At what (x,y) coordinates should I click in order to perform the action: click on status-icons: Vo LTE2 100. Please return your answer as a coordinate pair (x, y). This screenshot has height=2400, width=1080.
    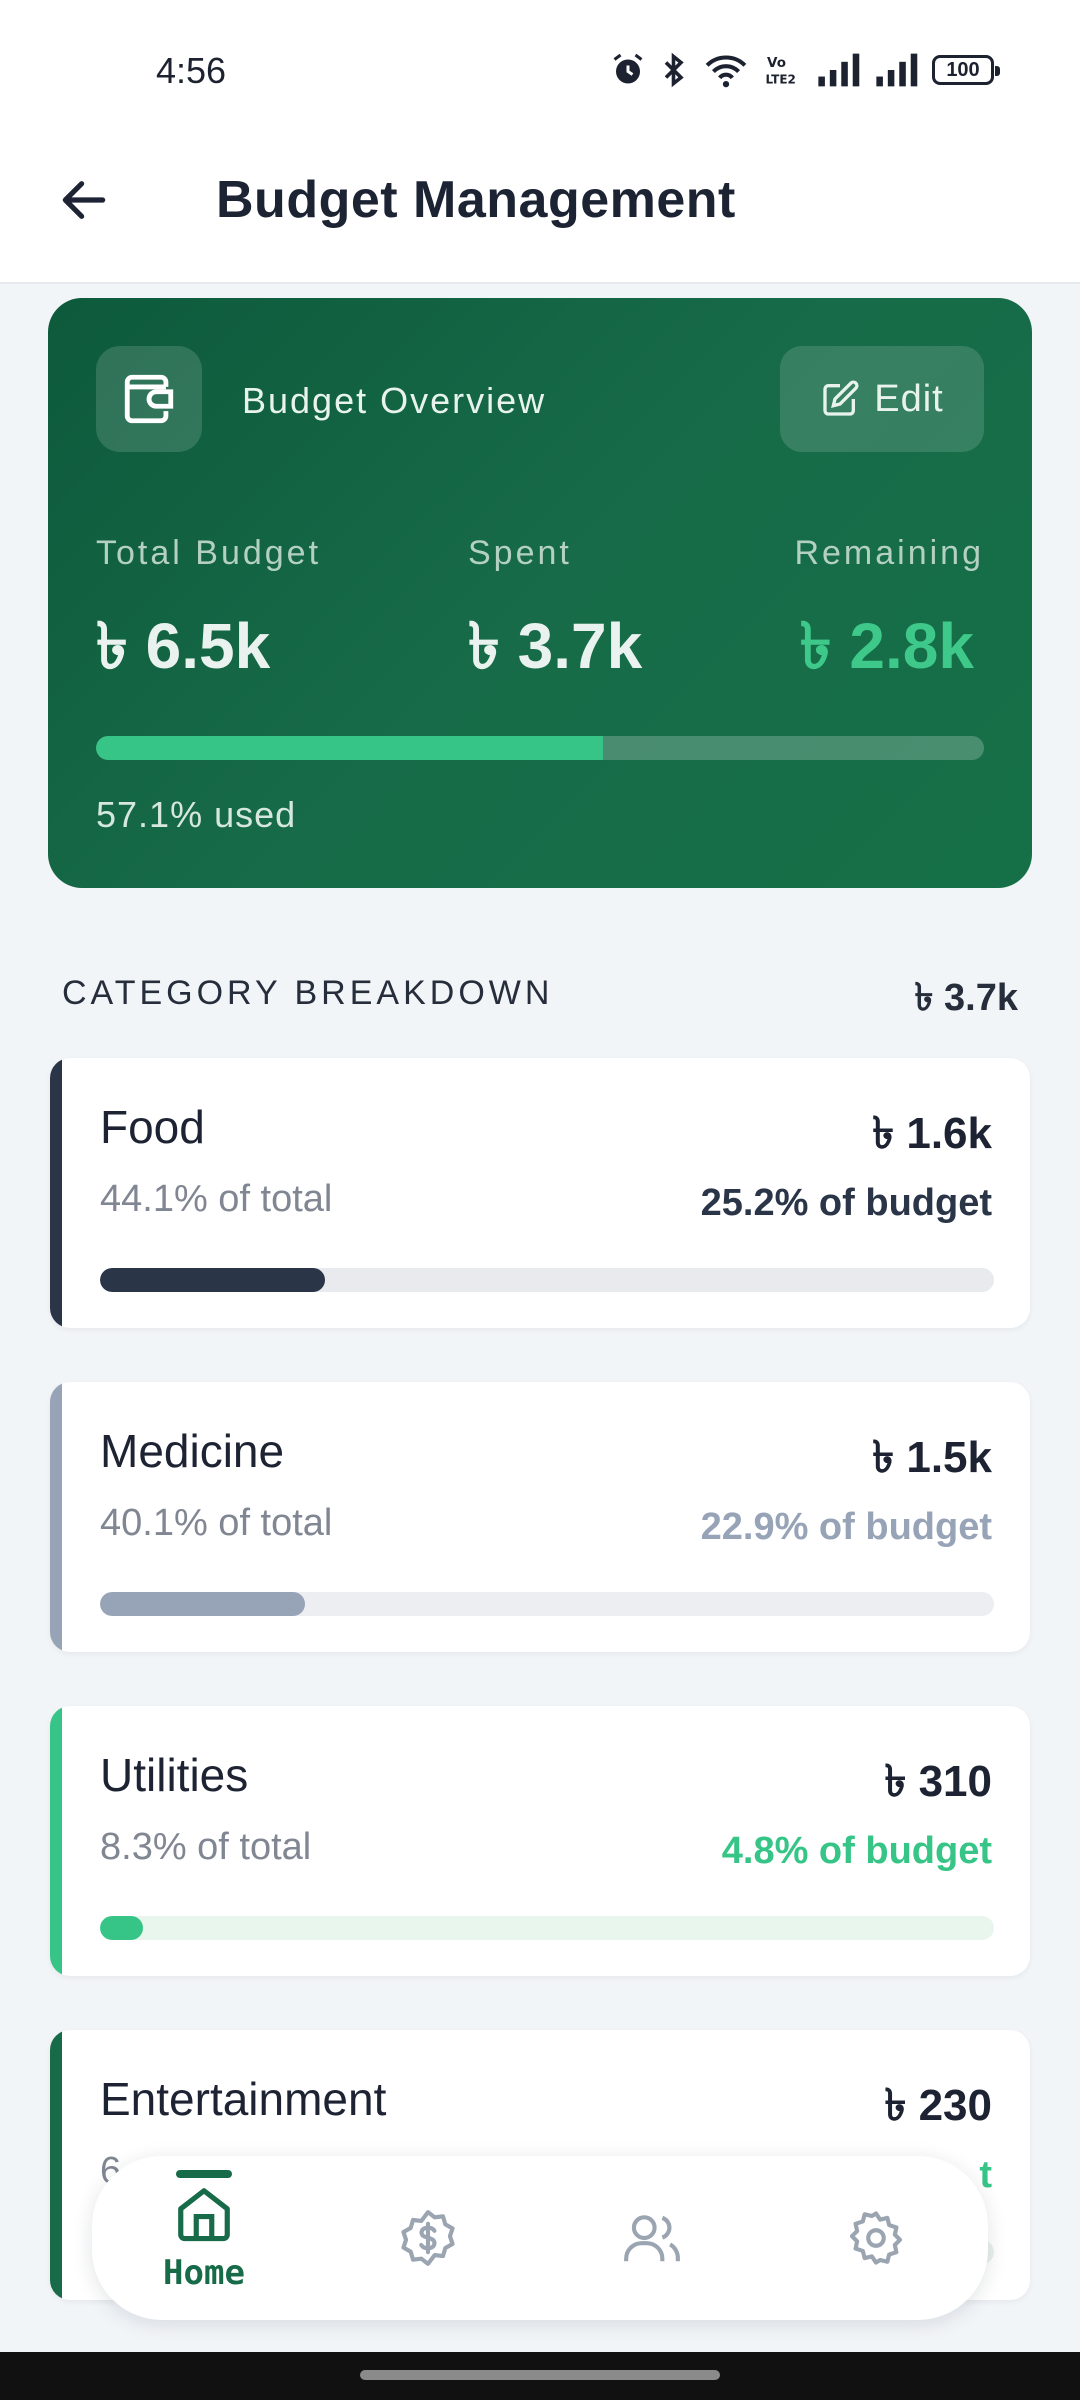
    Looking at the image, I should click on (805, 70).